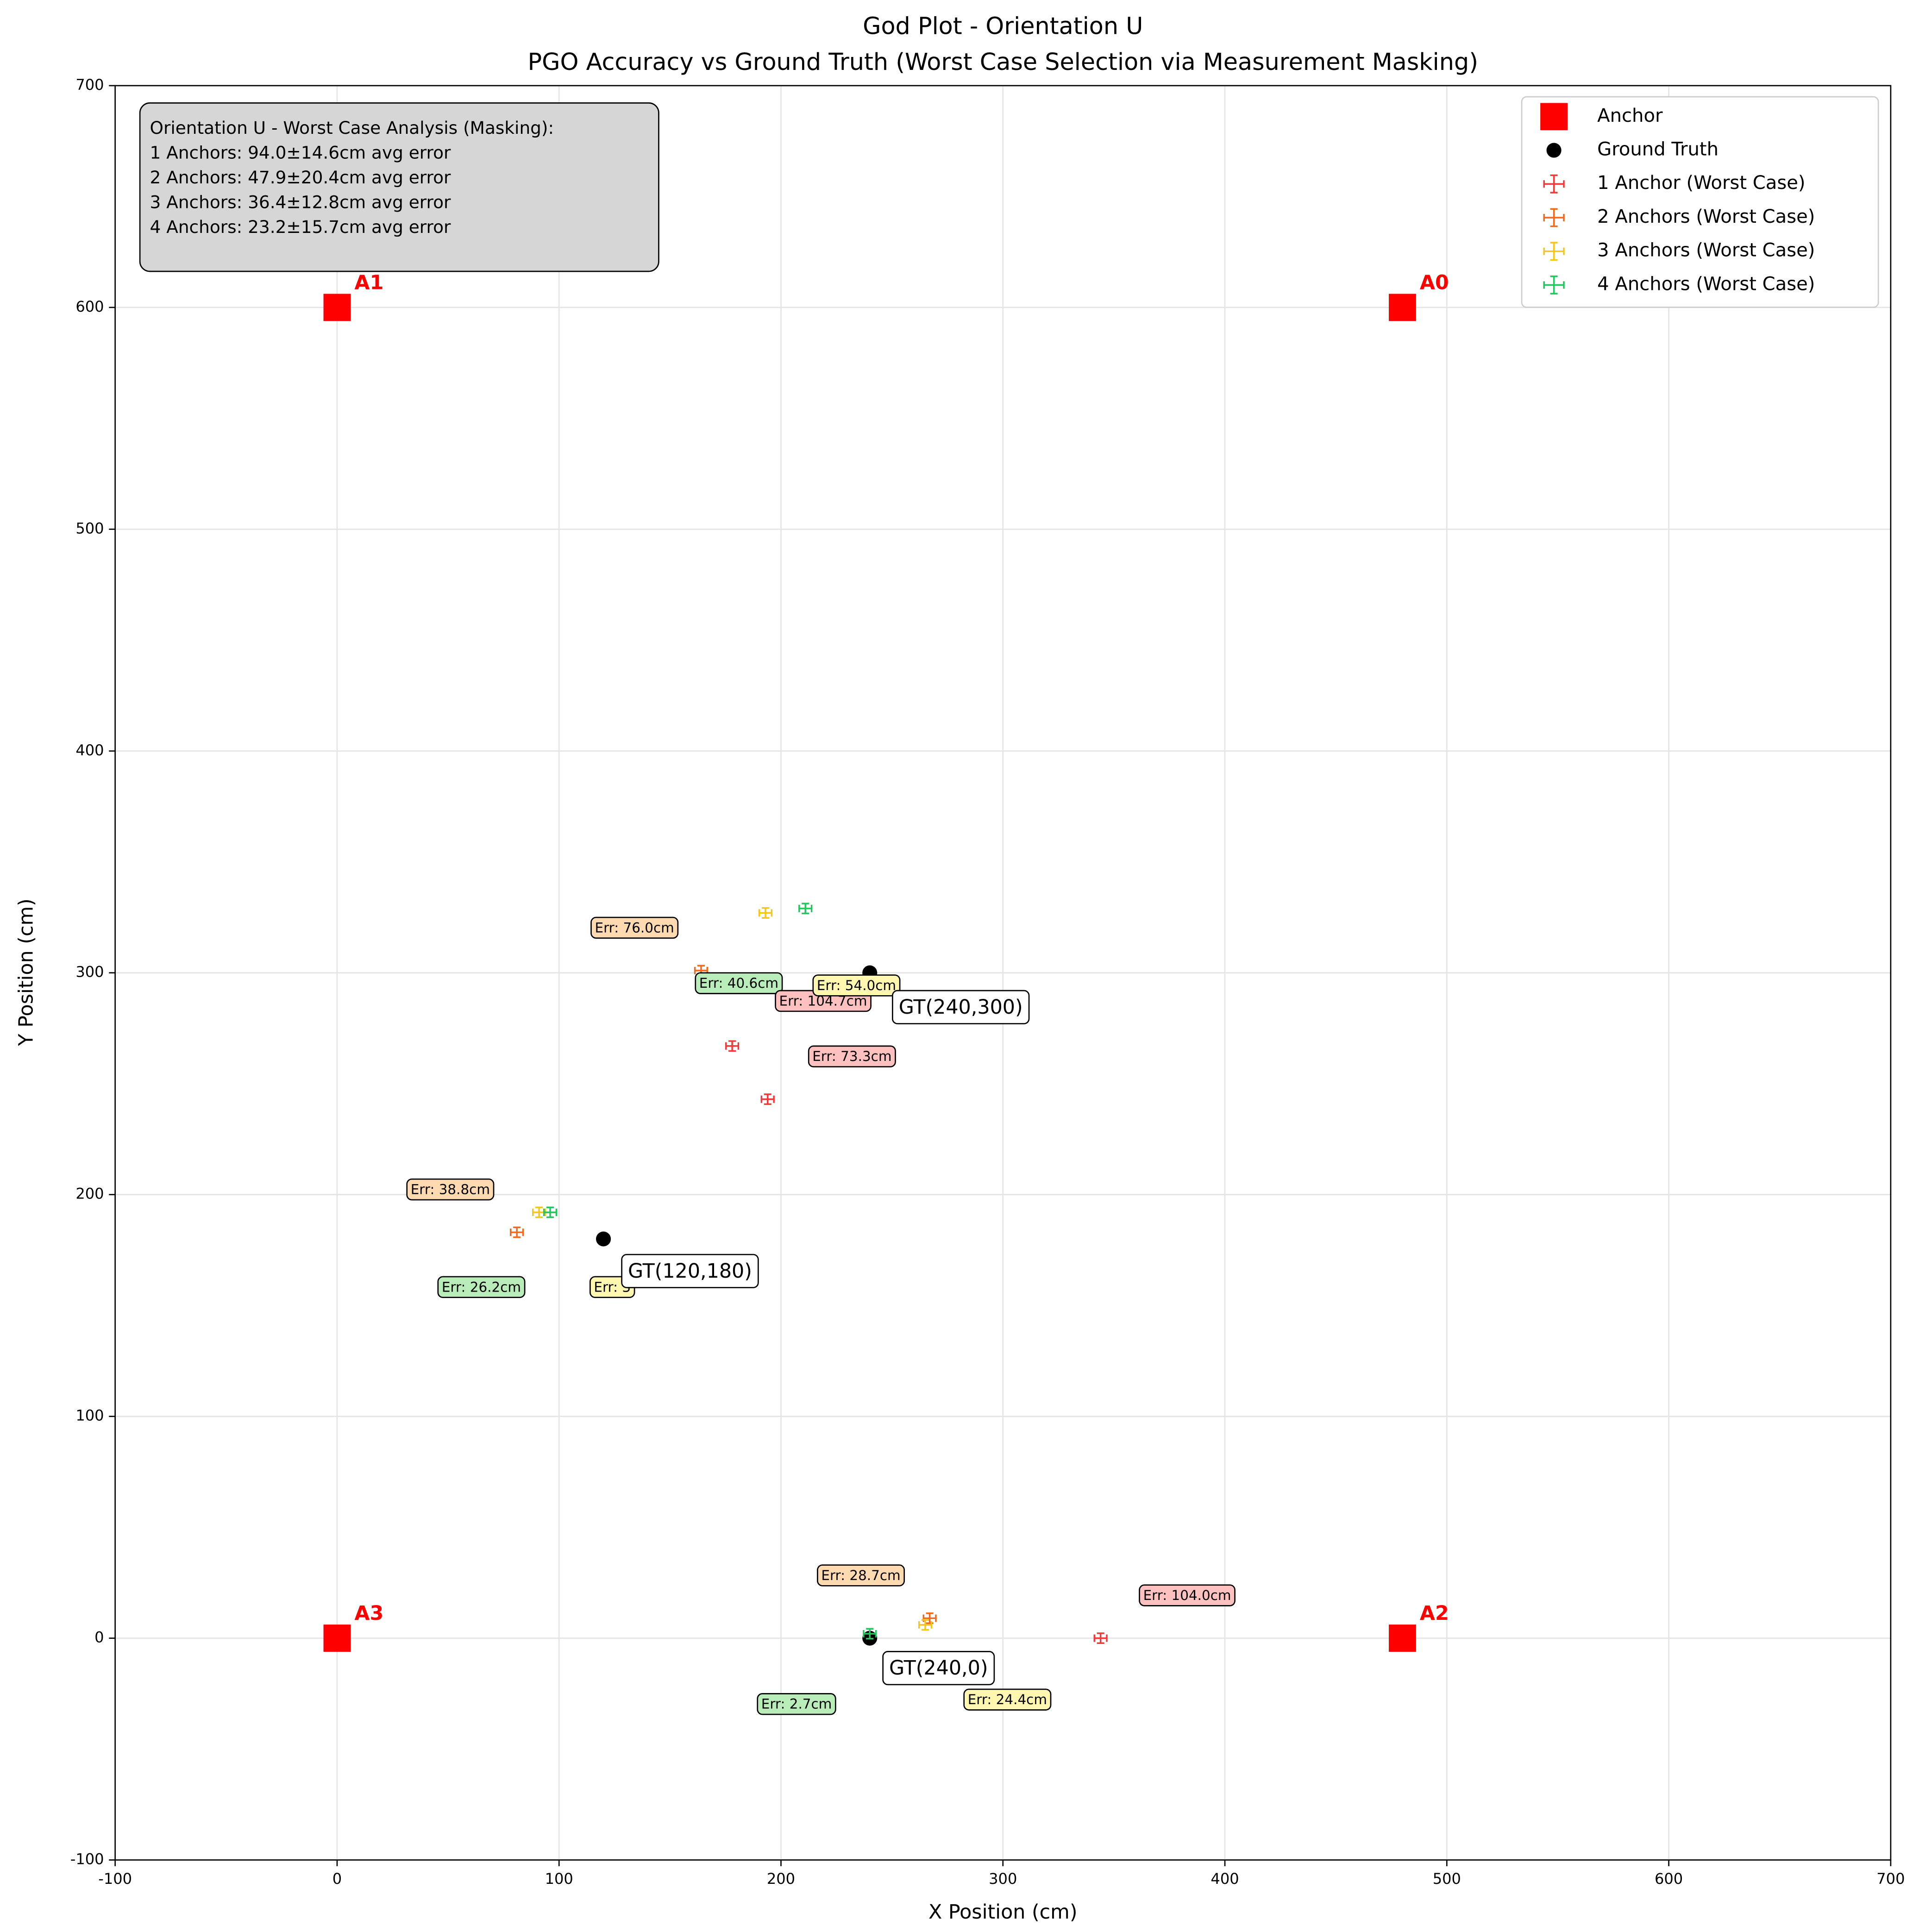  I want to click on annotation-text: Err: 73.3cm, so click(851, 1056).